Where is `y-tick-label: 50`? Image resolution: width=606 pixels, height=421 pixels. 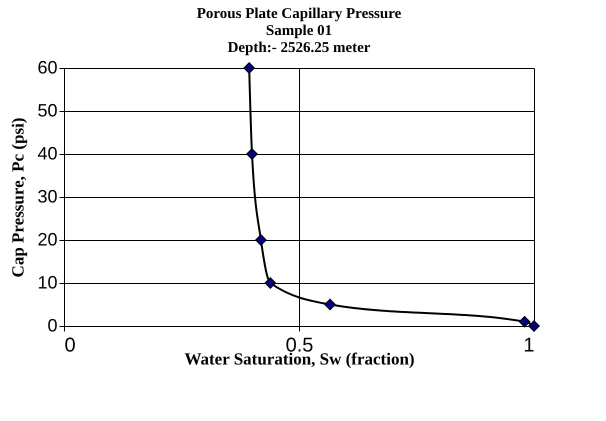
y-tick-label: 50 is located at coordinates (47, 110).